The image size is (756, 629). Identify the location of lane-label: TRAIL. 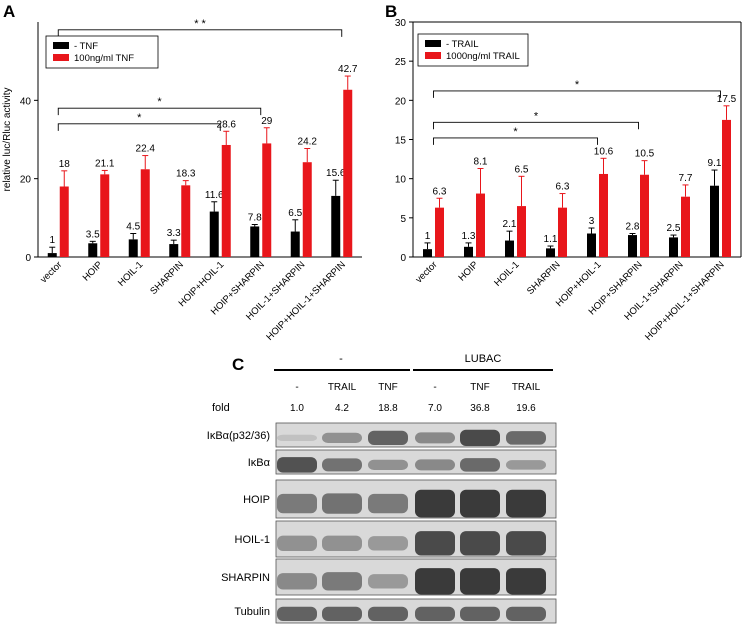
(342, 387).